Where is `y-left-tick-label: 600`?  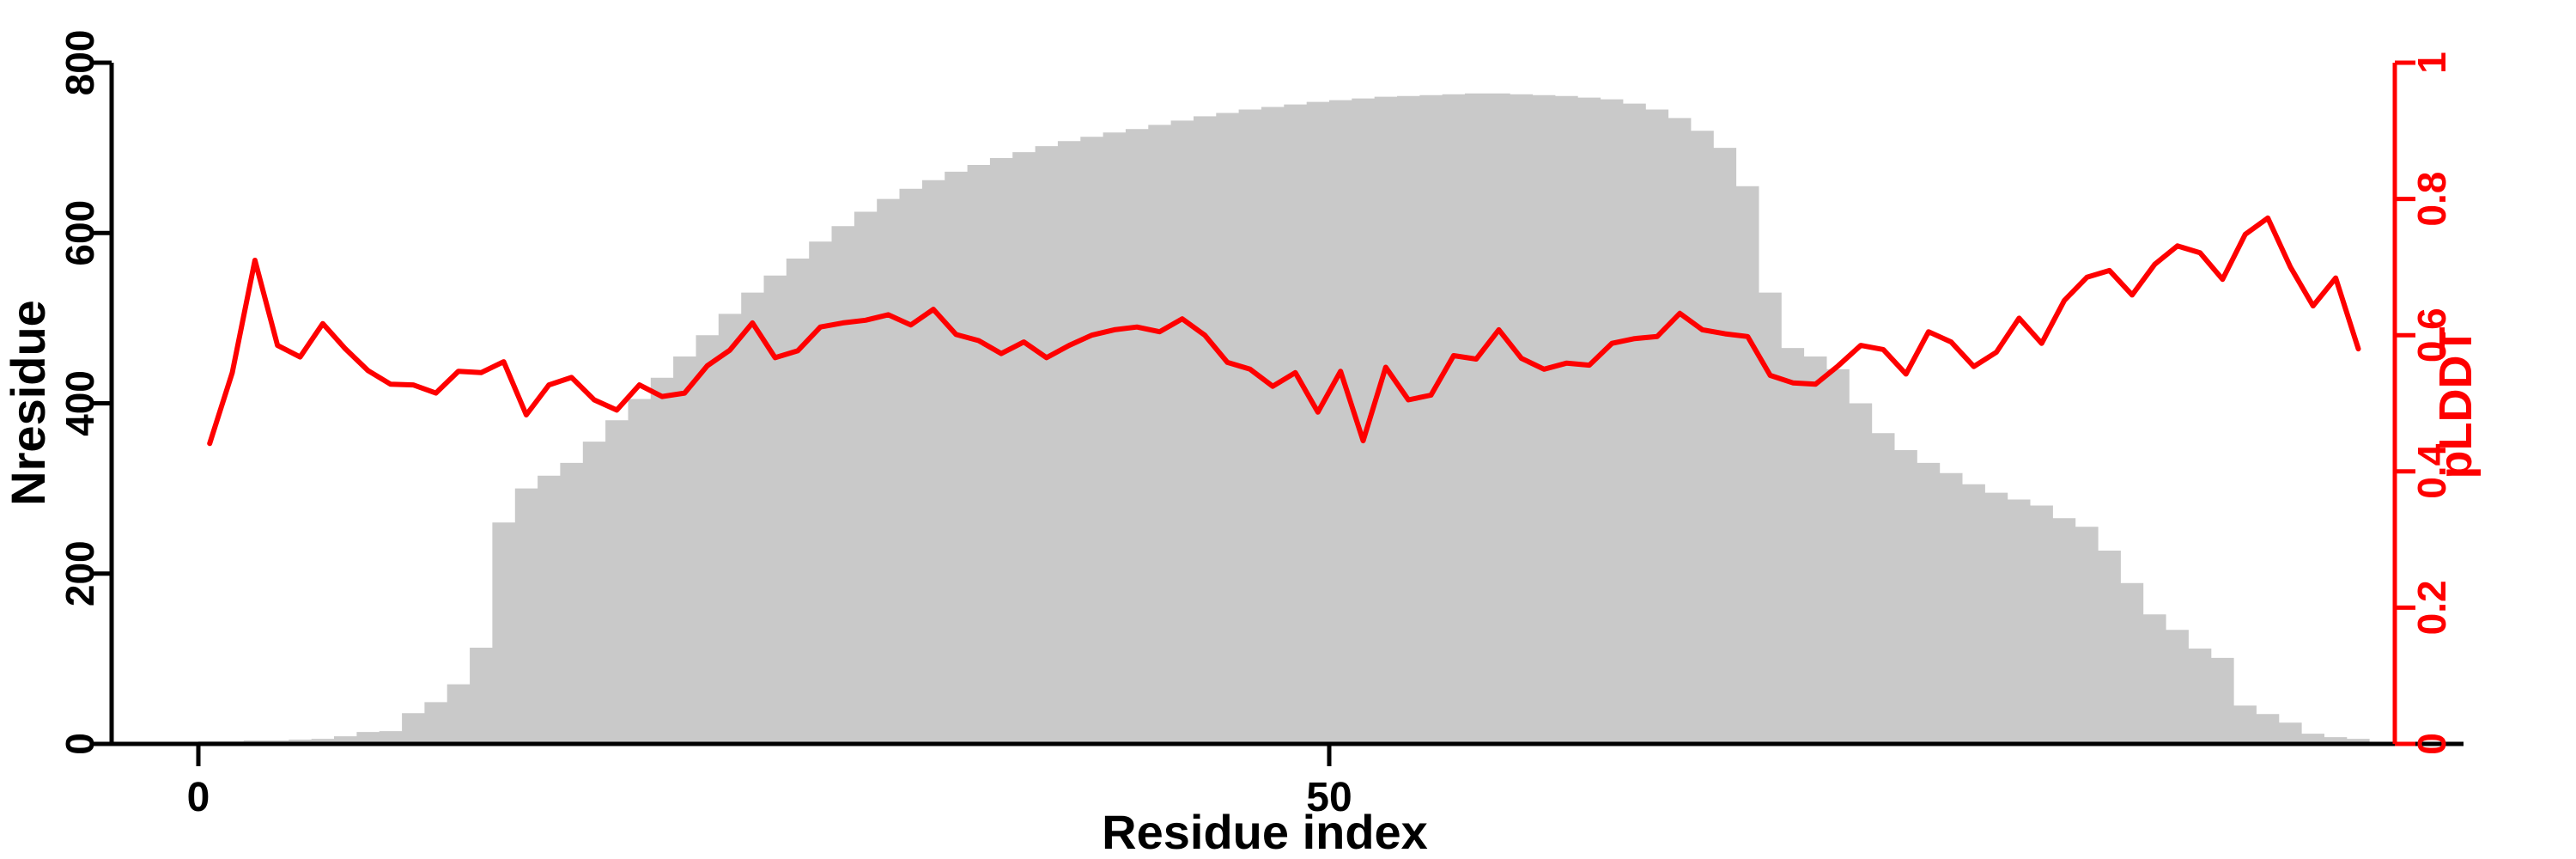
y-left-tick-label: 600 is located at coordinates (80, 233).